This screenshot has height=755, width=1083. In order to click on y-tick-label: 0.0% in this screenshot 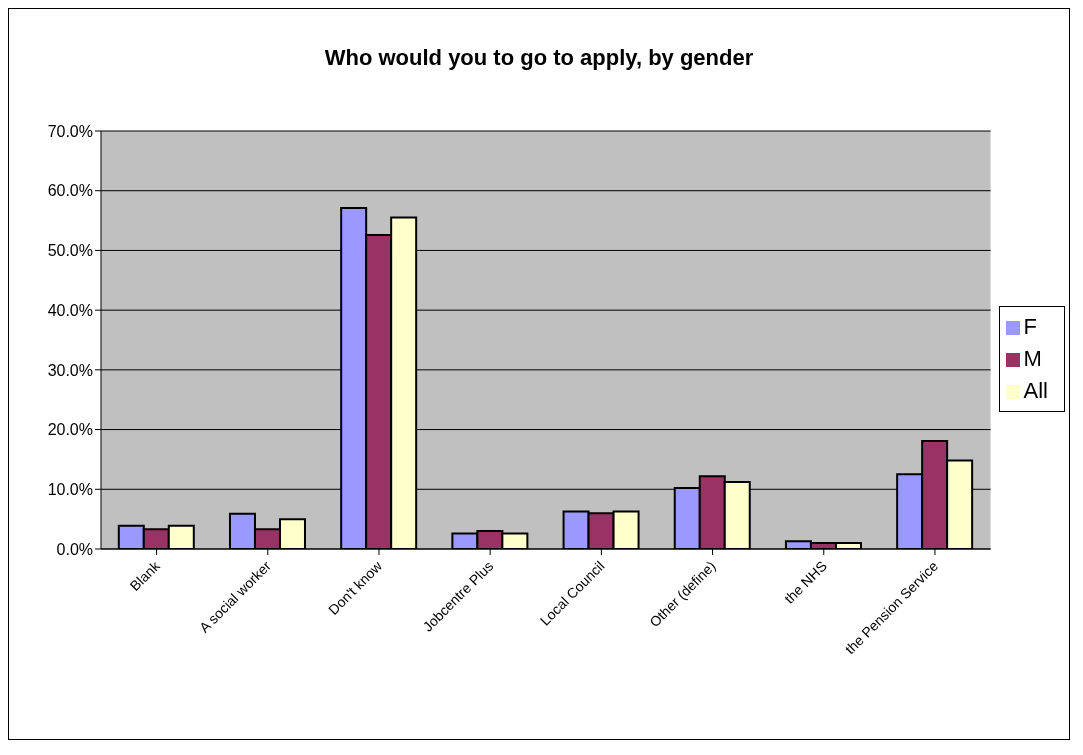, I will do `click(74, 549)`.